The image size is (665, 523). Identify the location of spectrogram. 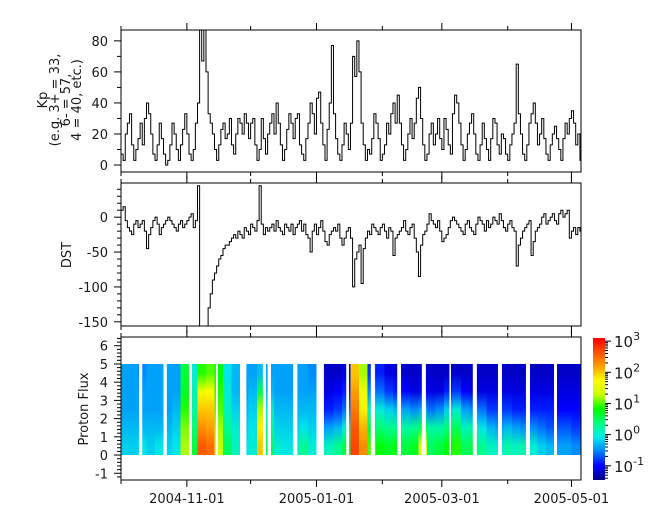
(351, 409).